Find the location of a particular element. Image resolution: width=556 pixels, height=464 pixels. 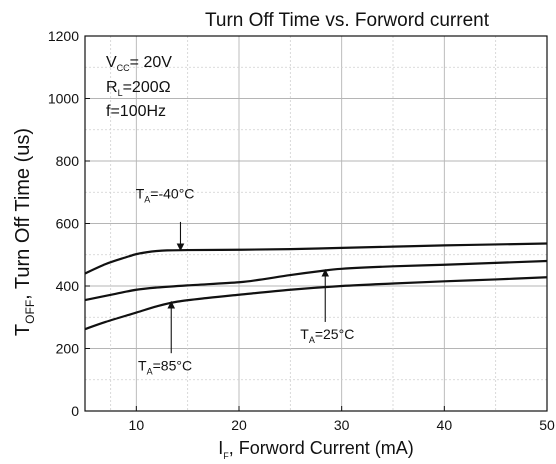

annotation-arrows is located at coordinates (248, 287).